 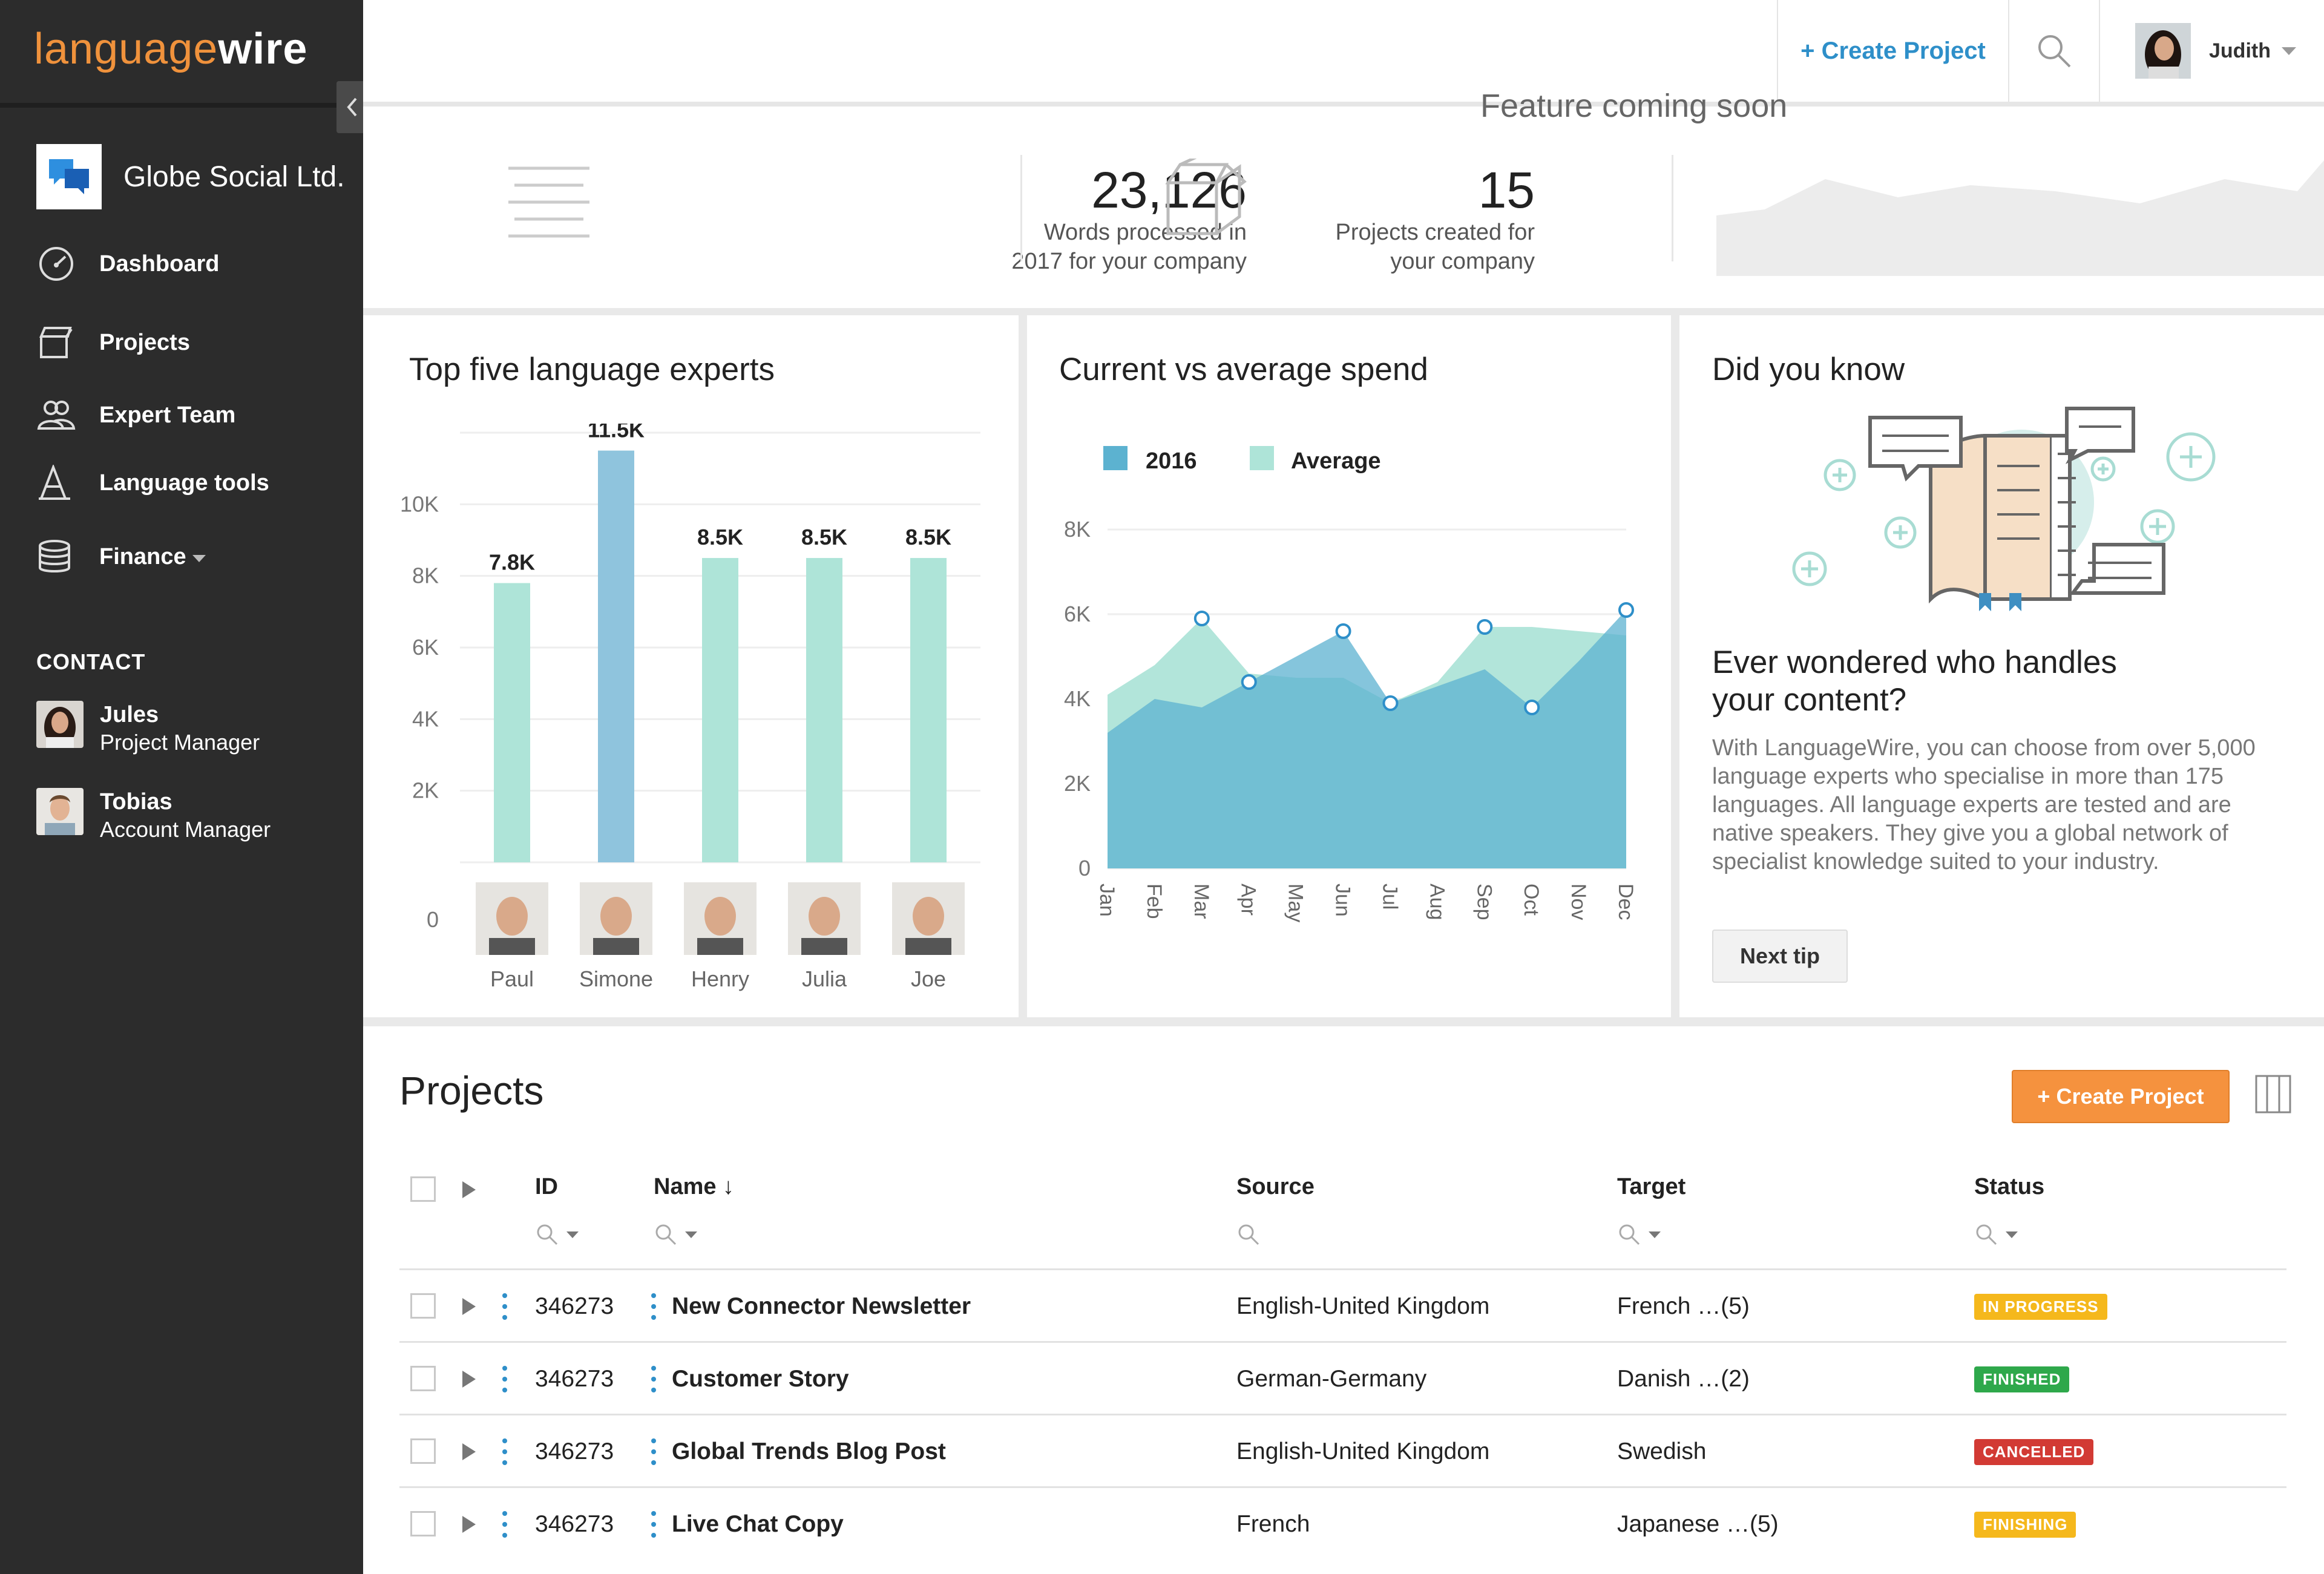 What do you see at coordinates (1275, 1187) in the screenshot?
I see `column-header-source: Source` at bounding box center [1275, 1187].